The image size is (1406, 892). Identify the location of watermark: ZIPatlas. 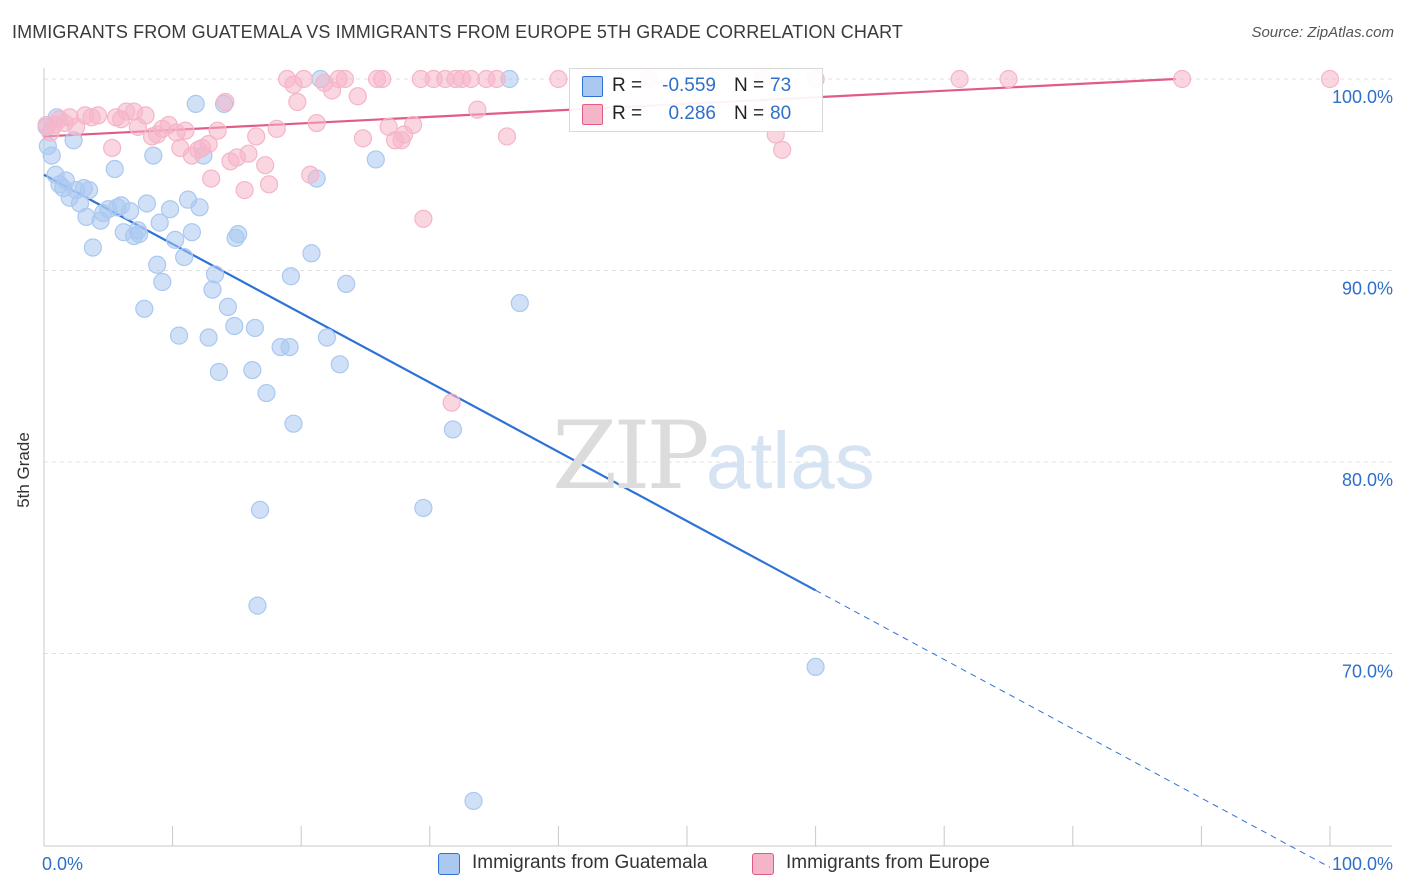
(713, 456).